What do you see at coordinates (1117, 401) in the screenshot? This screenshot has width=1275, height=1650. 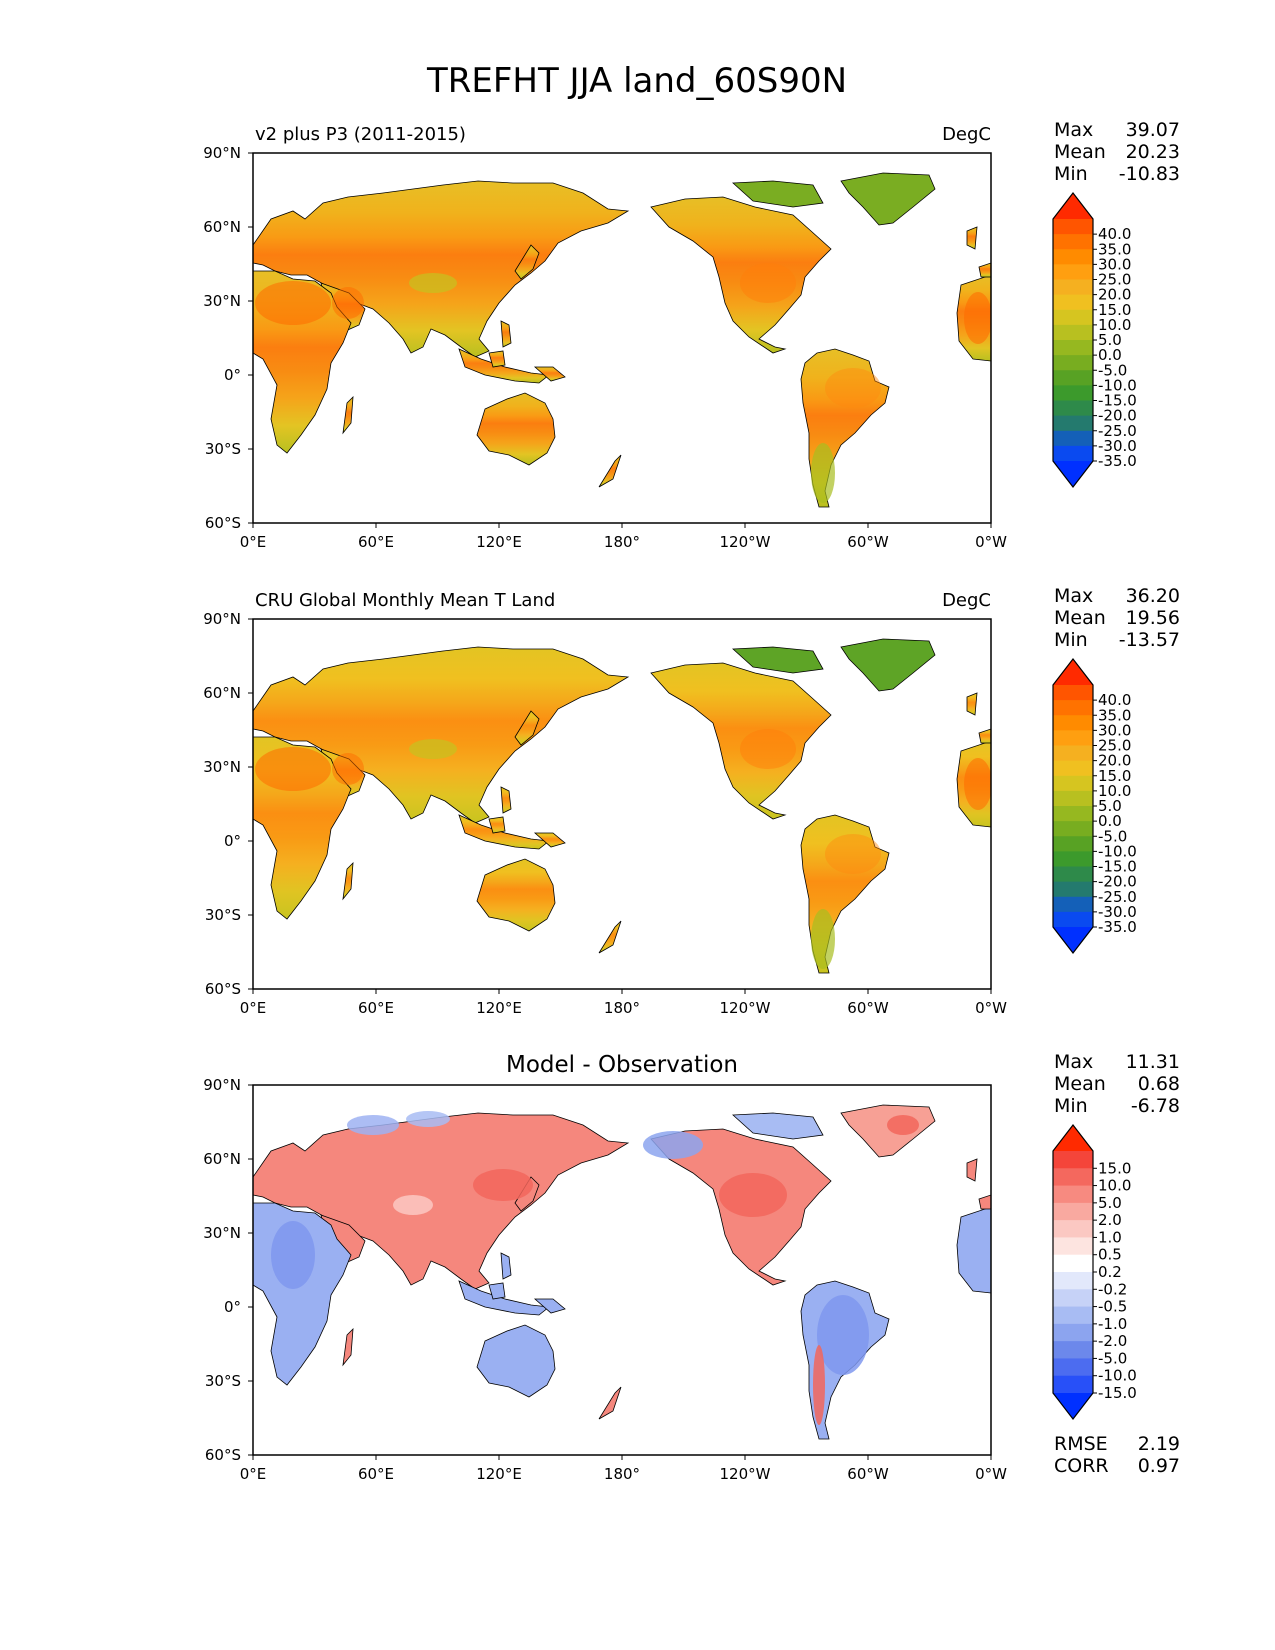 I see `colorbar-level-label: -15.0` at bounding box center [1117, 401].